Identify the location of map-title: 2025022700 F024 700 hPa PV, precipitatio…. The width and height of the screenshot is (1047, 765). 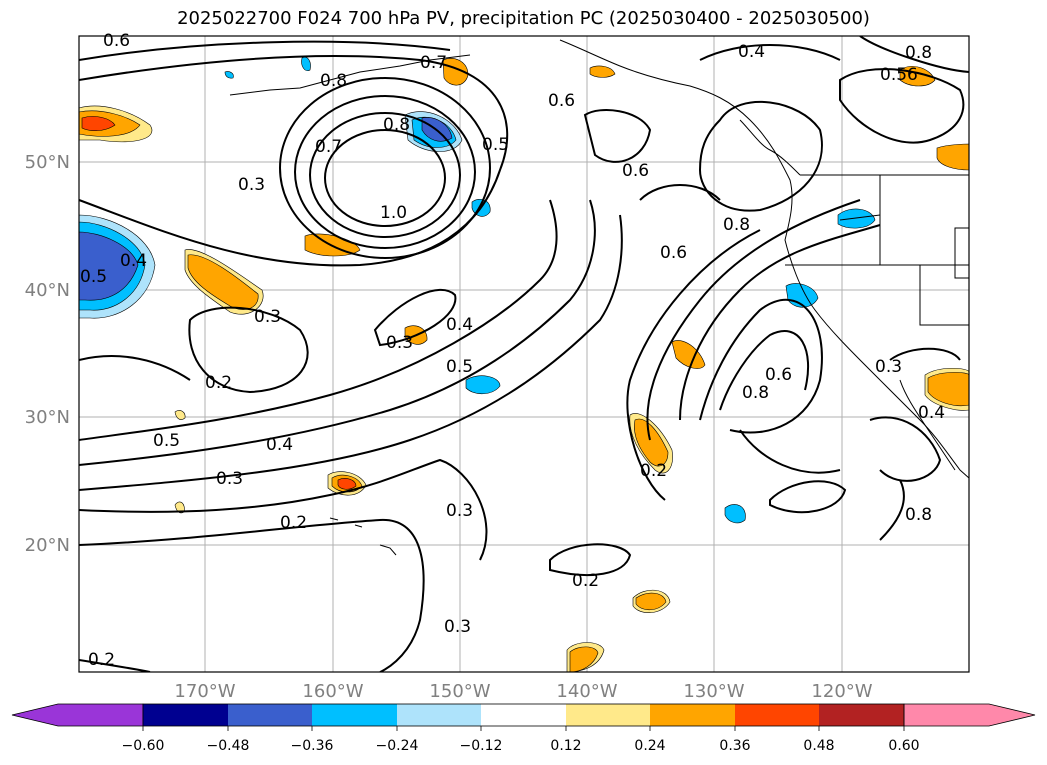
(523, 18).